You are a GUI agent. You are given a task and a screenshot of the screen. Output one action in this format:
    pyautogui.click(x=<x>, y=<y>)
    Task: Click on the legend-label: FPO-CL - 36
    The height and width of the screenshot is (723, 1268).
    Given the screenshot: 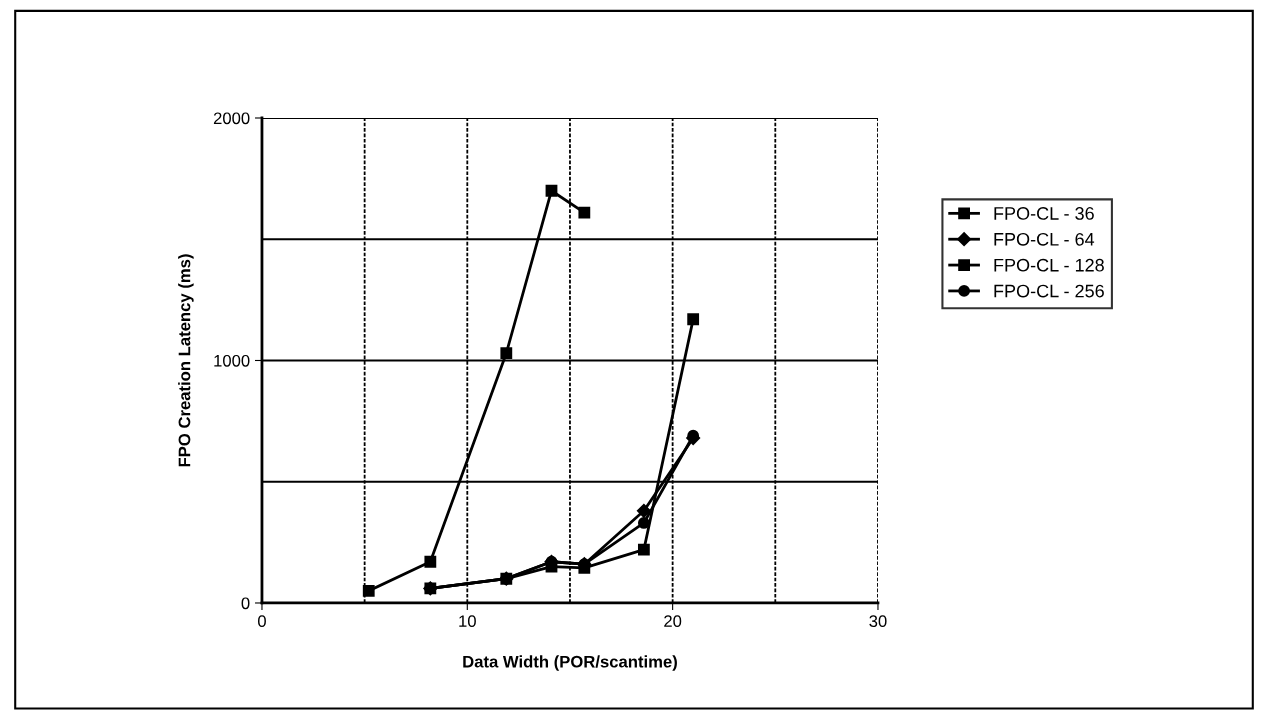 What is the action you would take?
    pyautogui.click(x=1044, y=213)
    